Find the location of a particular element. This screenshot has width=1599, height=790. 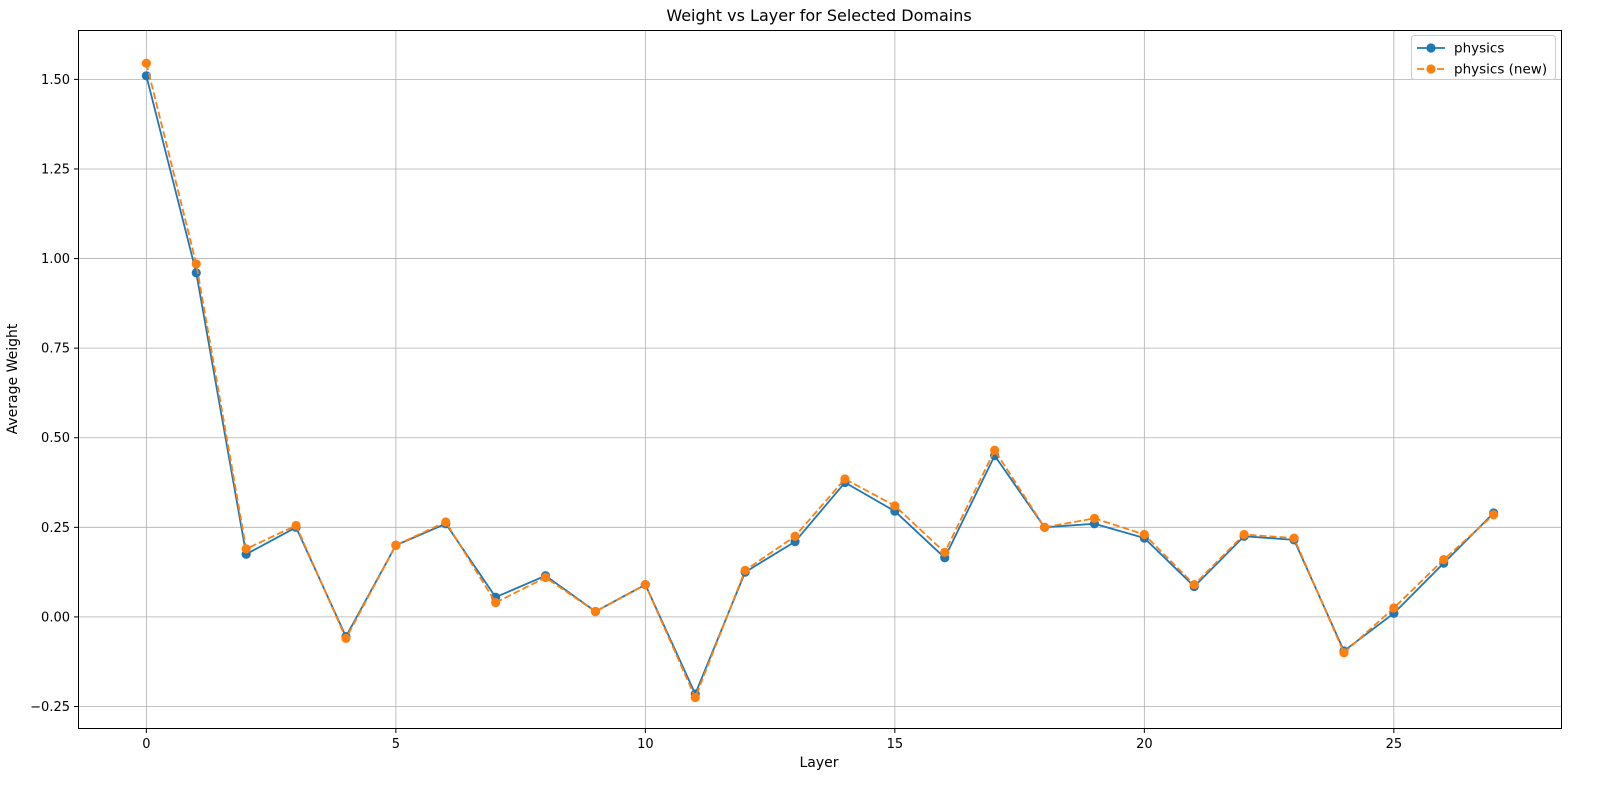

y-tick-label: 0.50 is located at coordinates (55, 438).